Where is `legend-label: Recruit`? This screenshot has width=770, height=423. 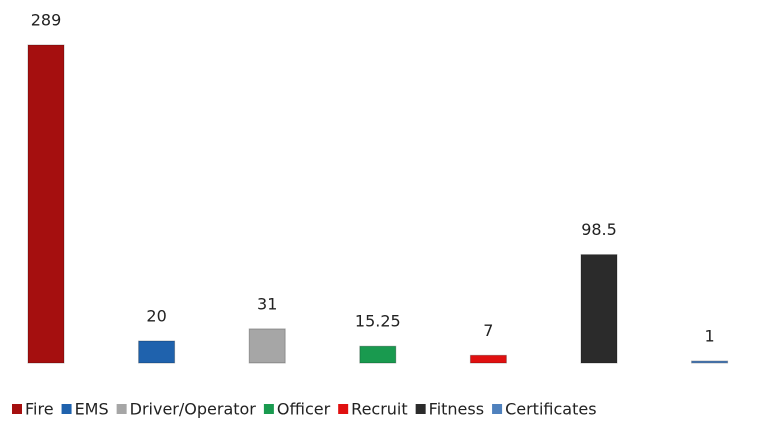
legend-label: Recruit is located at coordinates (379, 409).